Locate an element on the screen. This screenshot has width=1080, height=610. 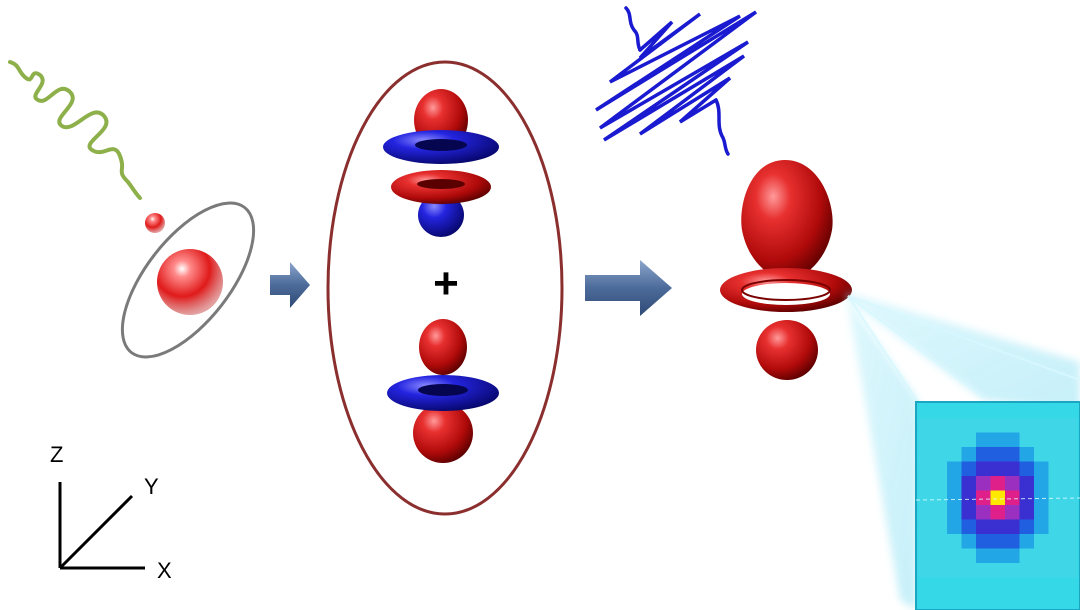
detector-pixel-grid is located at coordinates (998, 498).